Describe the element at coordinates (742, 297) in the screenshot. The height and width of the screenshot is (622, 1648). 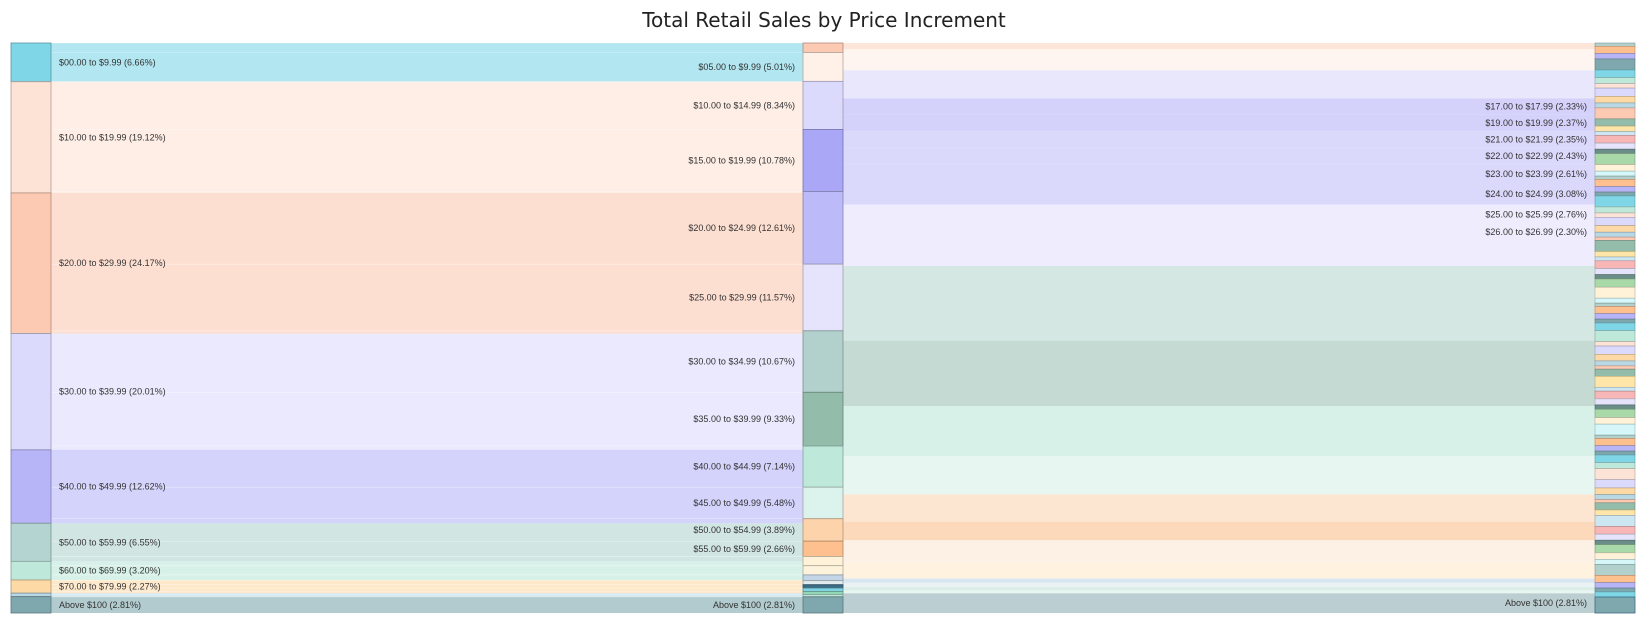
I see `level-2-label: $25.00 to $29.99 (11.57%)` at that location.